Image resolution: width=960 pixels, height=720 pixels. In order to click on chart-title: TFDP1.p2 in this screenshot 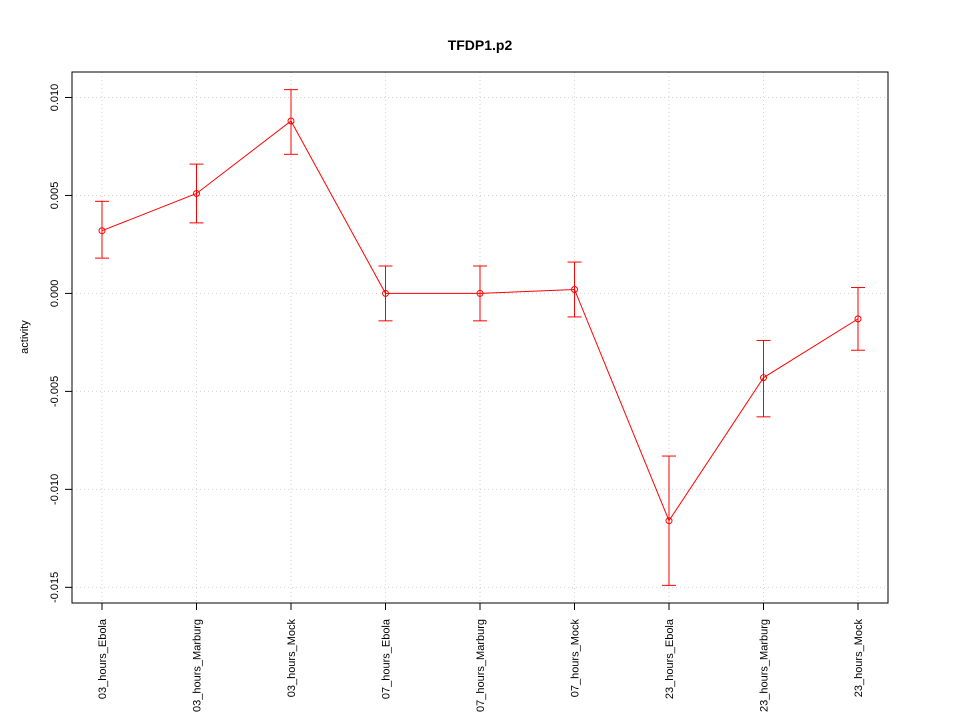, I will do `click(480, 45)`.